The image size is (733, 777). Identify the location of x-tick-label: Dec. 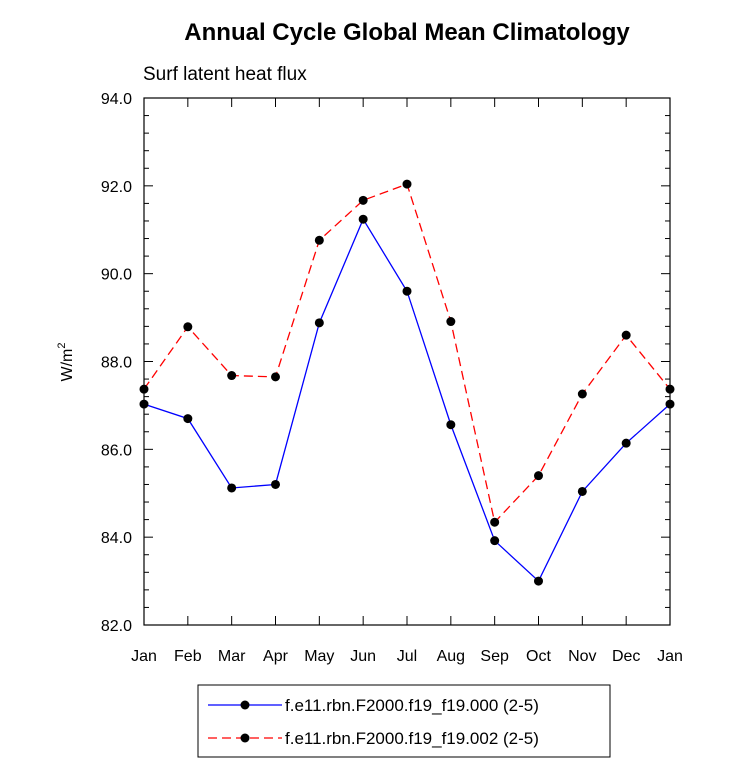
(626, 656).